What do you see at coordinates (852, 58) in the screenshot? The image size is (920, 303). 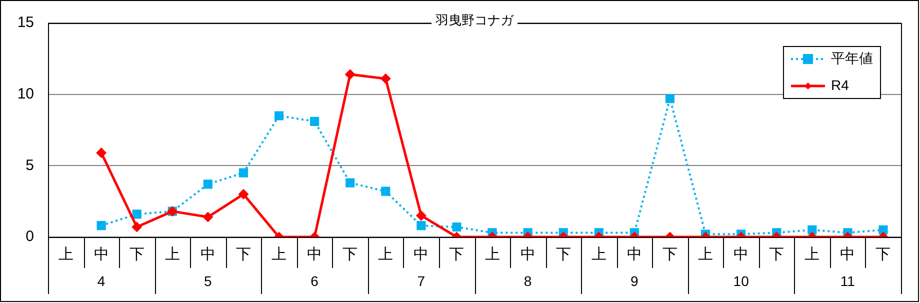 I see `legend-label: 平年値` at bounding box center [852, 58].